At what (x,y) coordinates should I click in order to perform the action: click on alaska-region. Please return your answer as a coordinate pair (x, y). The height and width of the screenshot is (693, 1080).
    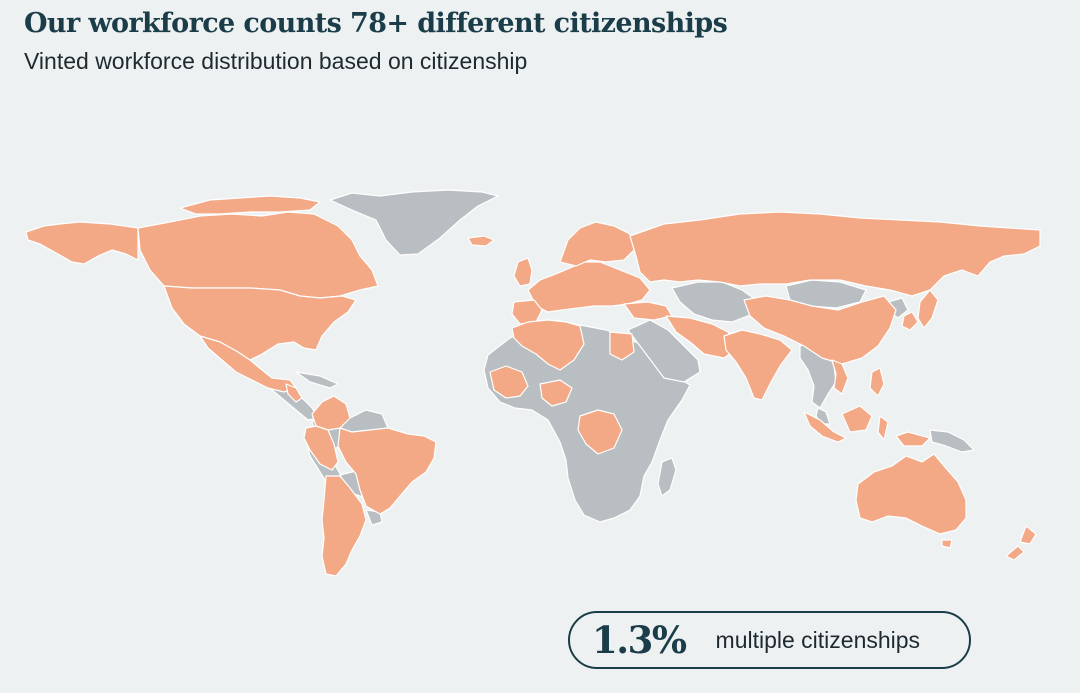
    Looking at the image, I should click on (82, 243).